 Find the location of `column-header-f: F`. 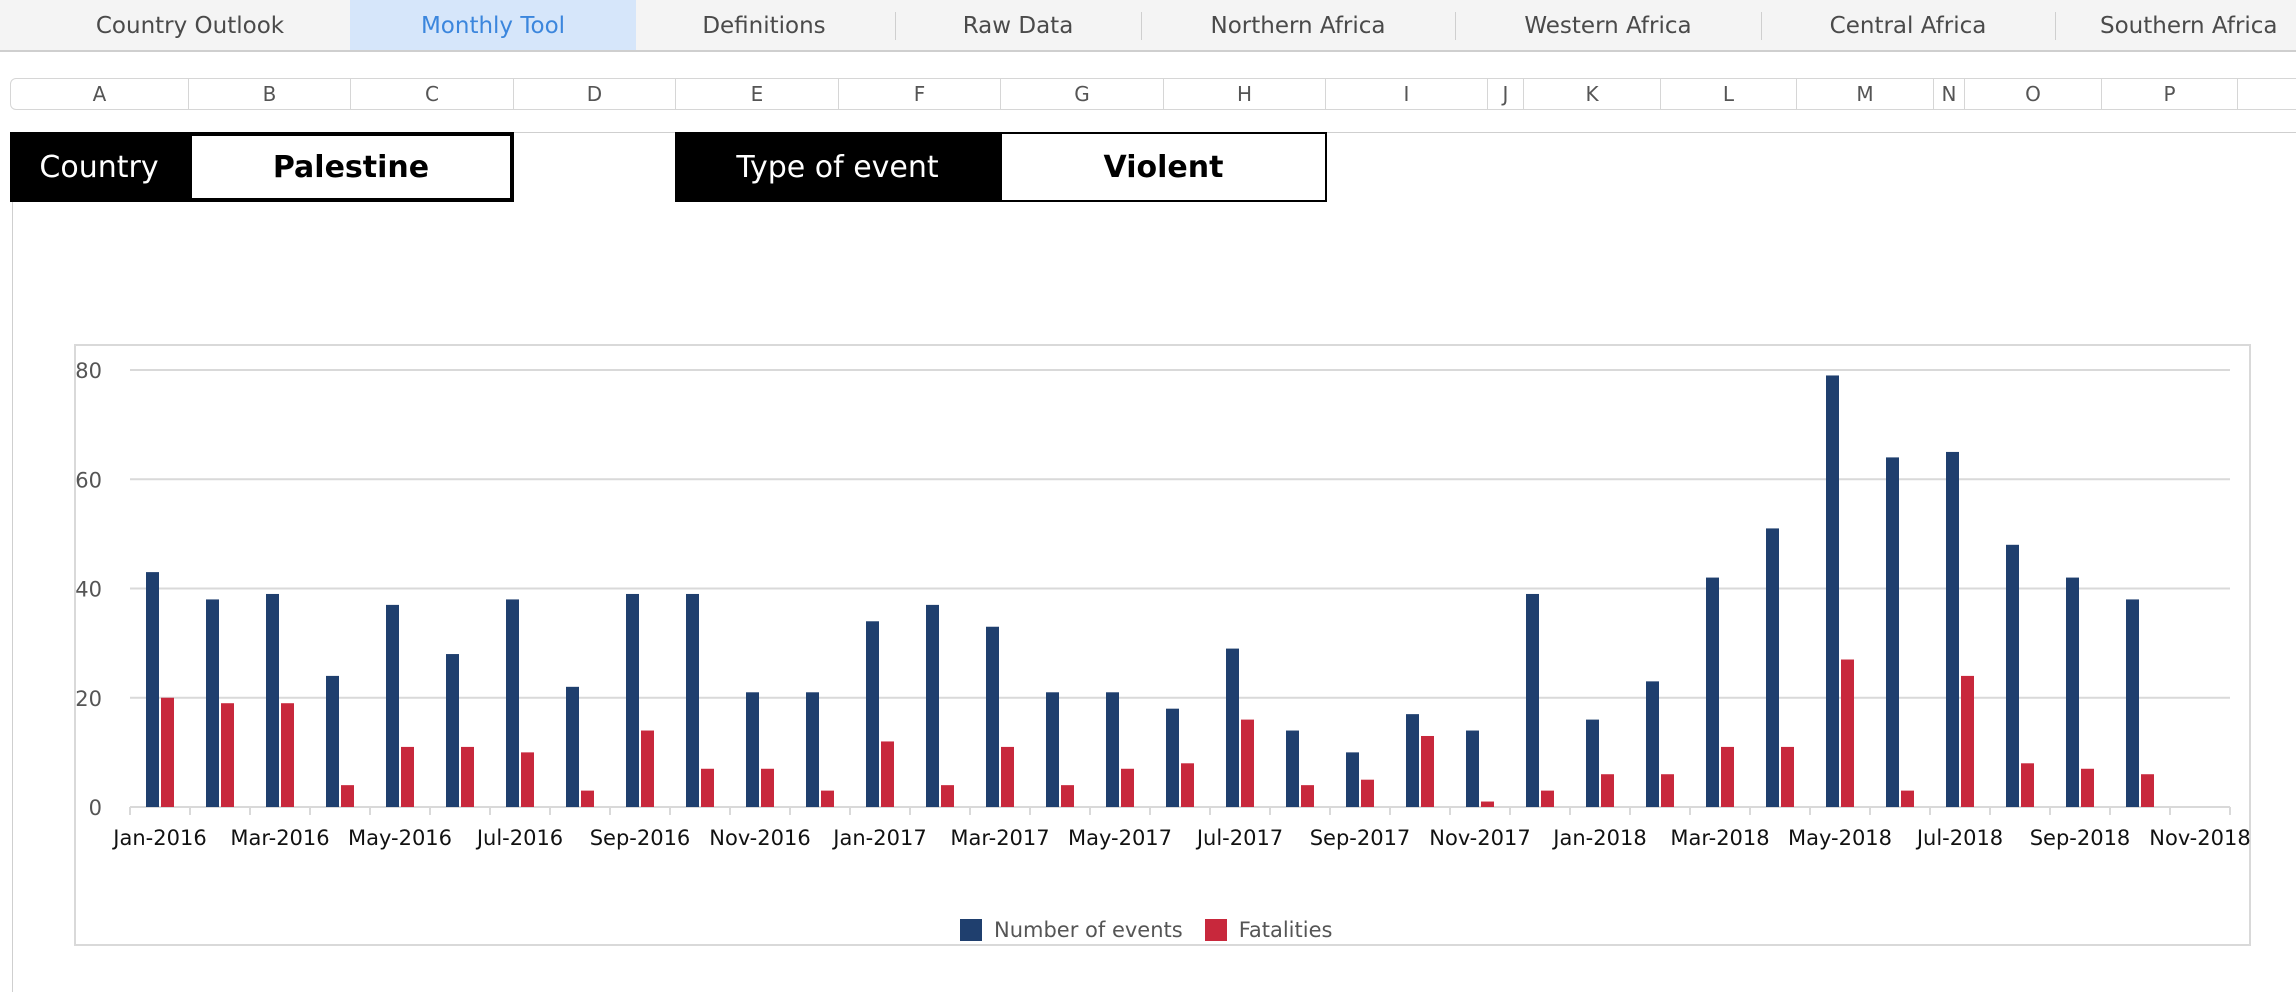

column-header-f: F is located at coordinates (920, 94).